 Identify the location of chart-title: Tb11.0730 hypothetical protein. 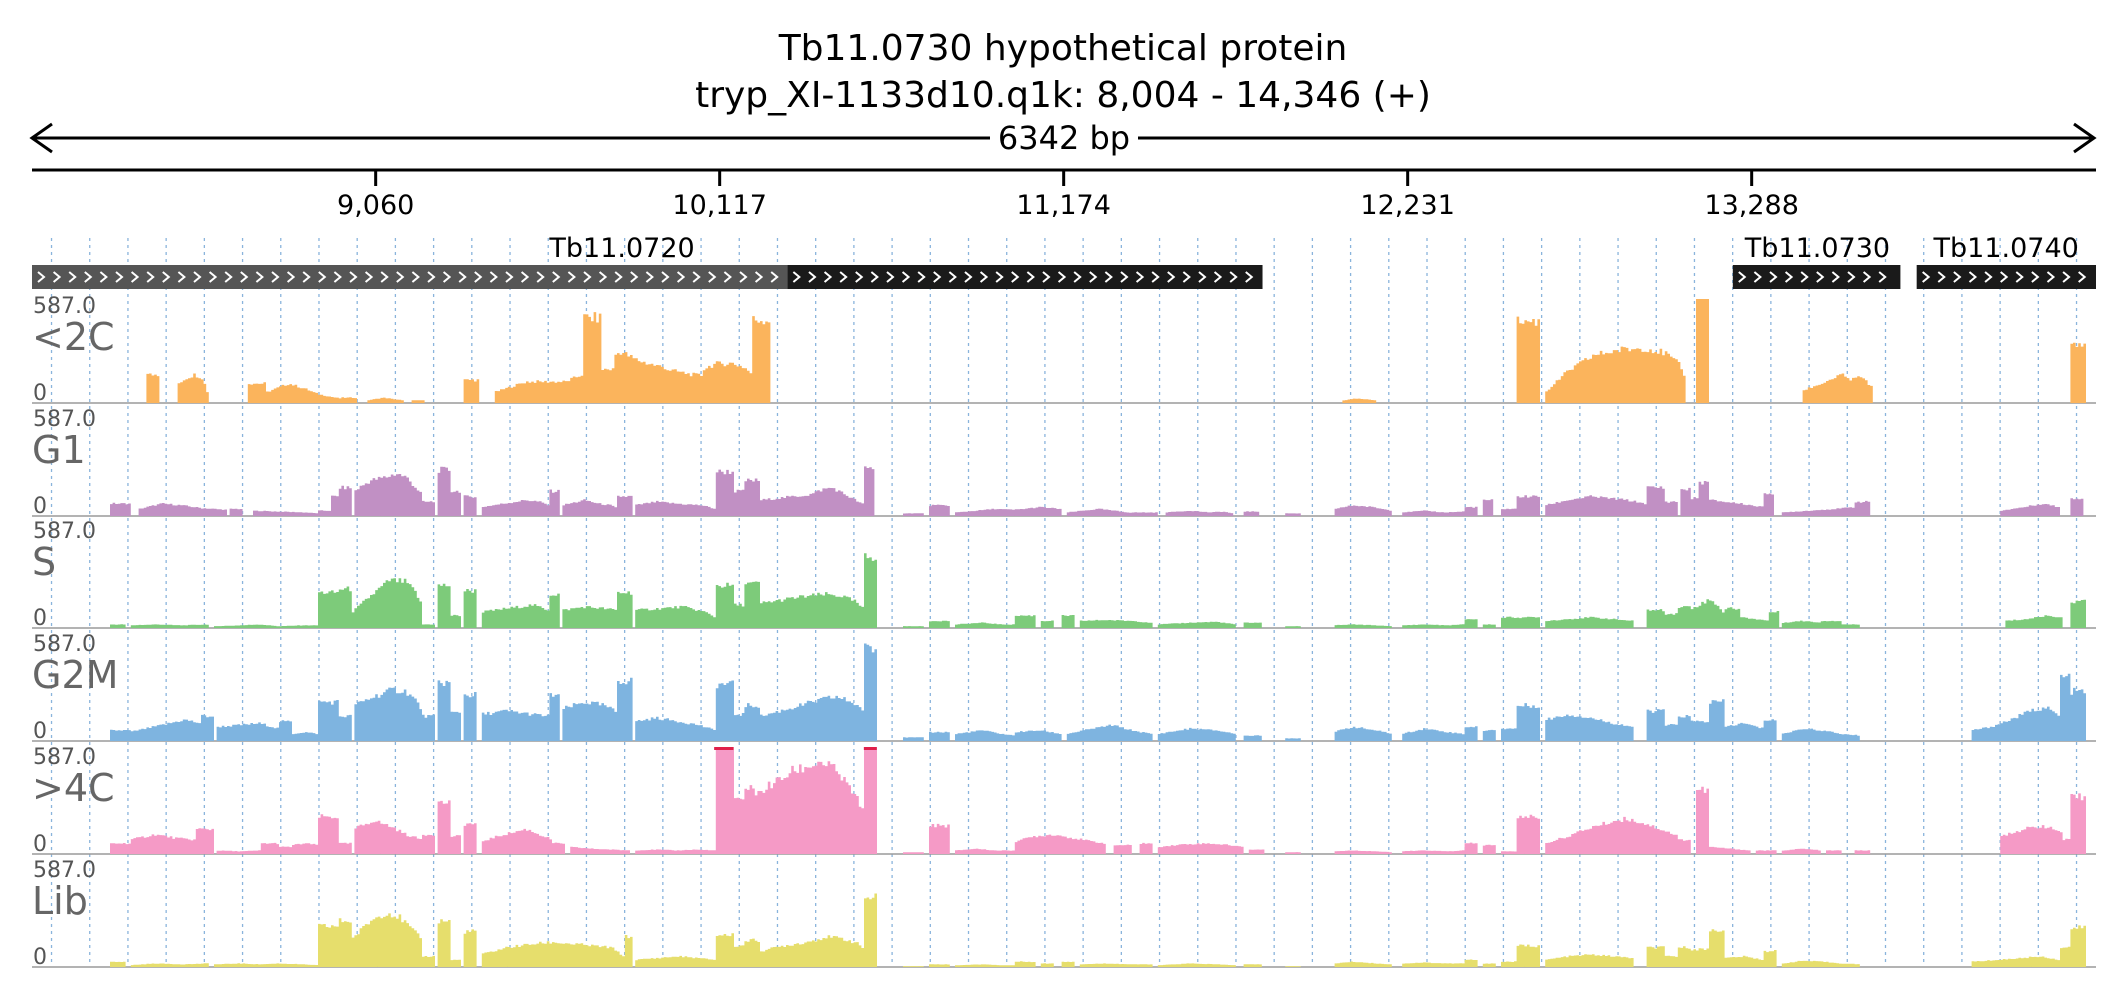
(1063, 48).